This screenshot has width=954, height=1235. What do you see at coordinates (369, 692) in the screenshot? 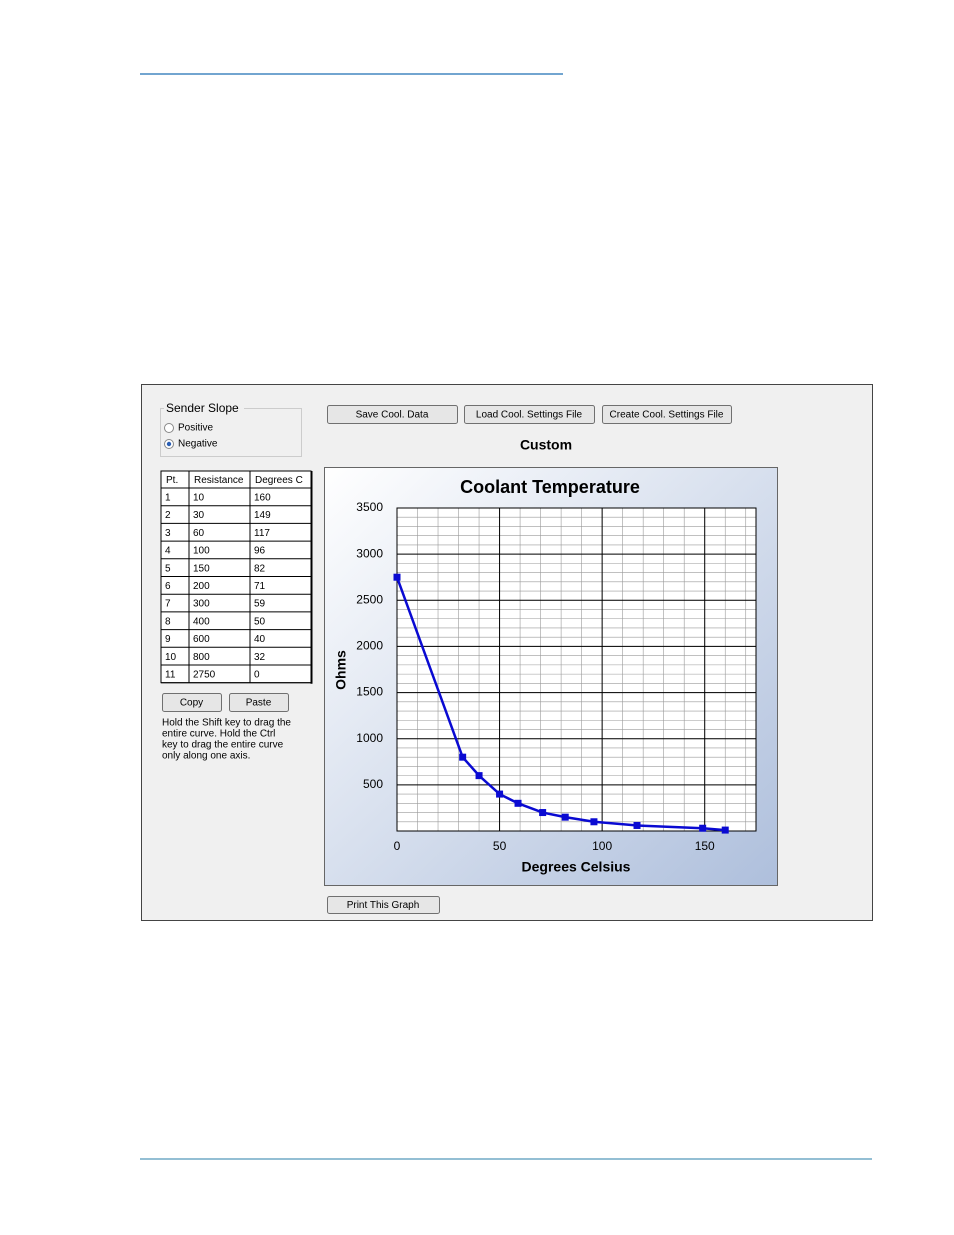
I see `y-tick-label: 1500` at bounding box center [369, 692].